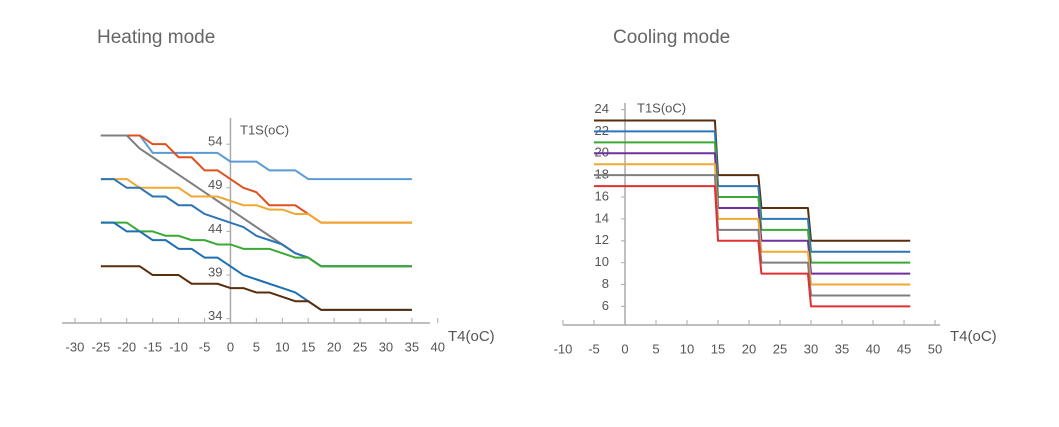  Describe the element at coordinates (602, 217) in the screenshot. I see `y-tick-label: 14` at that location.